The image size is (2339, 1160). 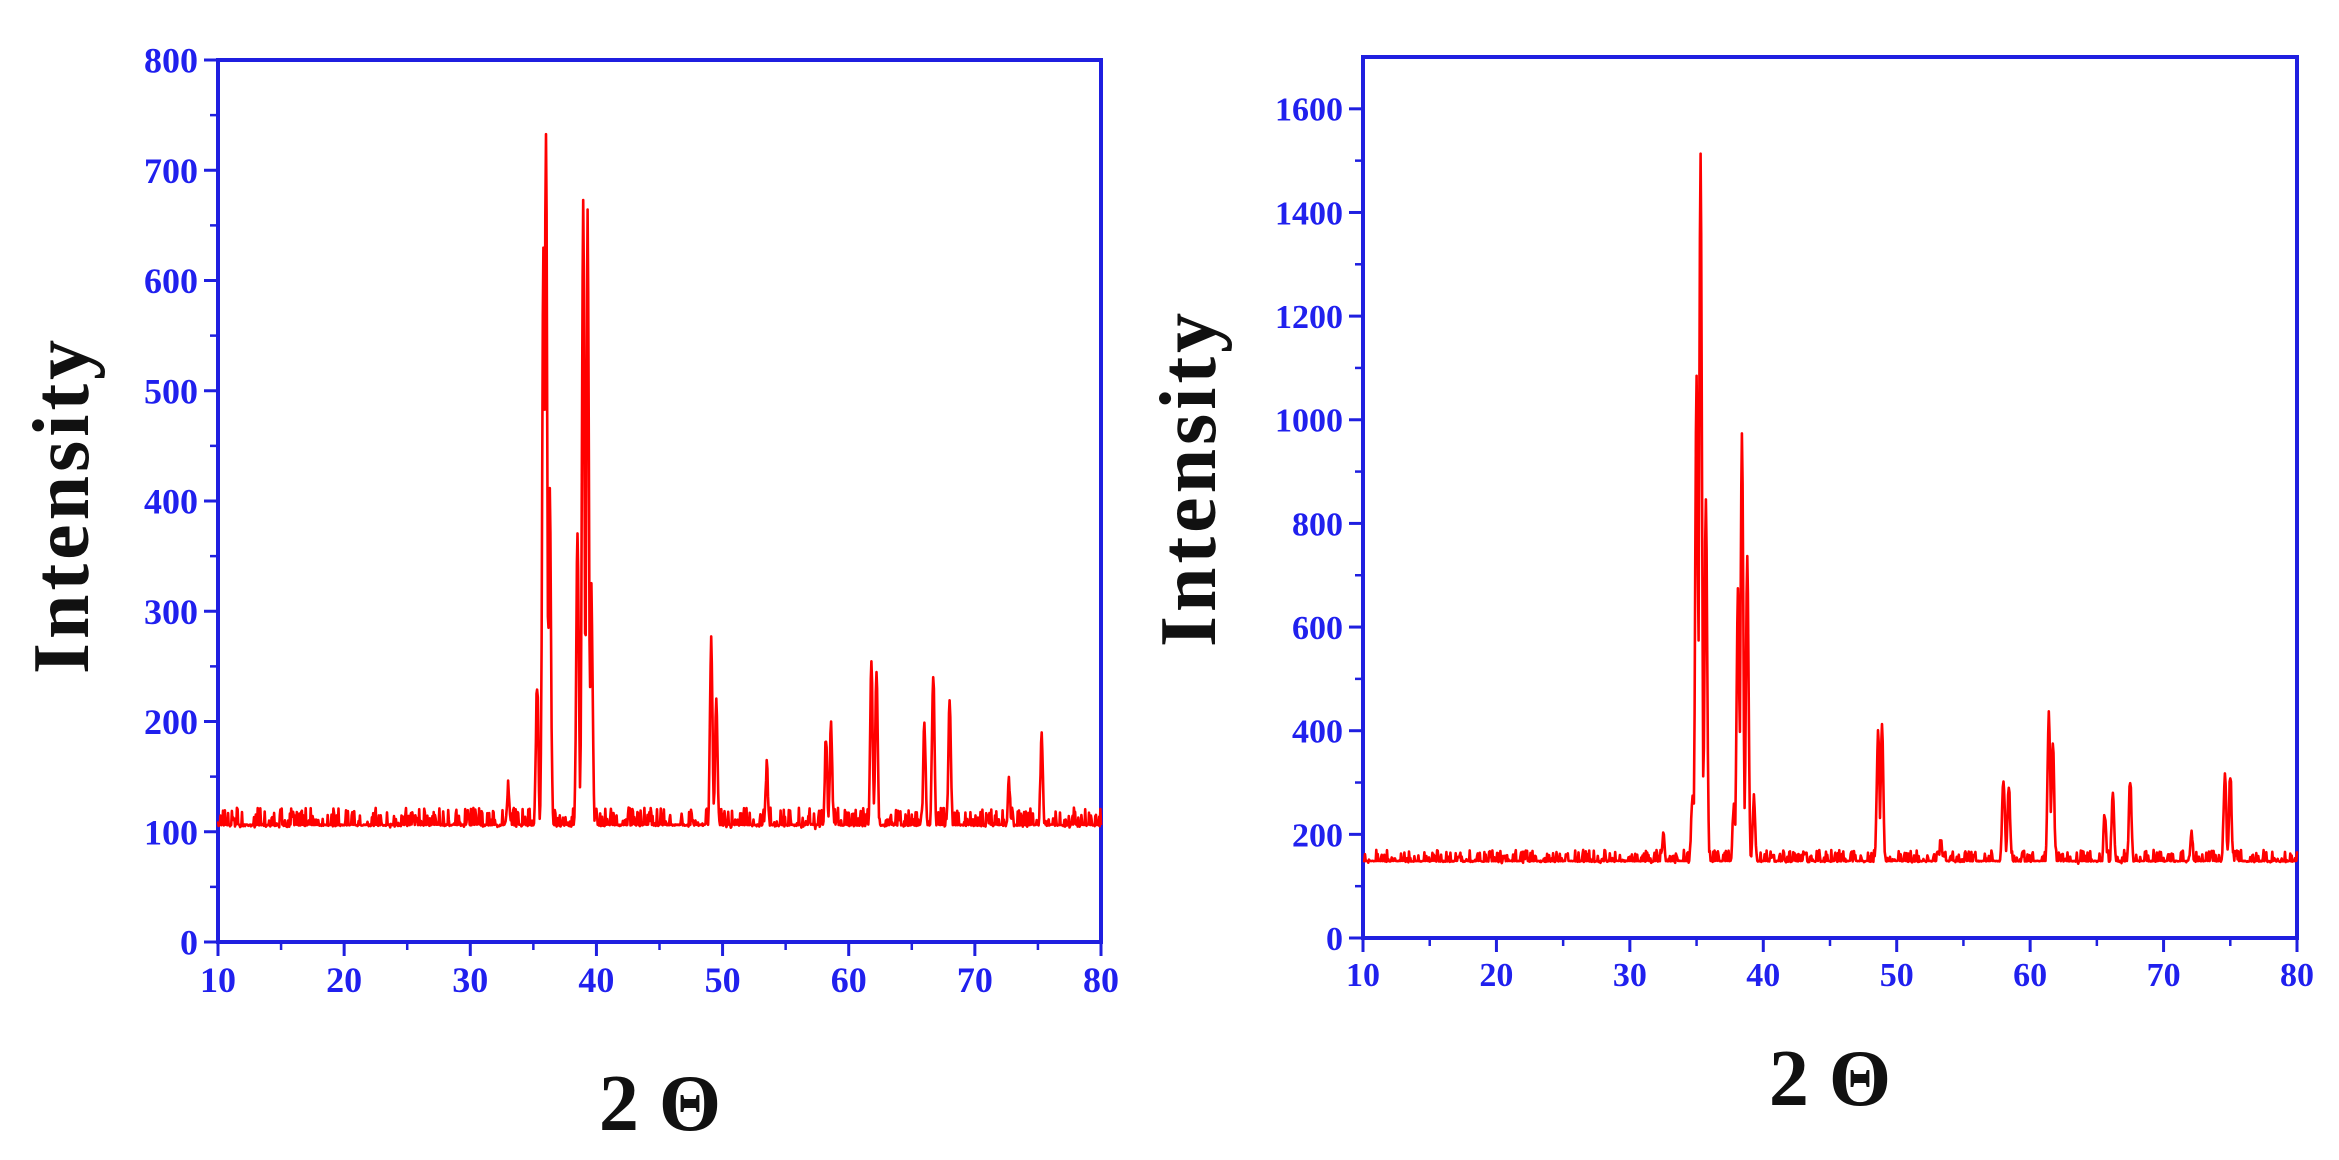 What do you see at coordinates (1830, 1079) in the screenshot?
I see `x-axis-label-right: 2 Θ` at bounding box center [1830, 1079].